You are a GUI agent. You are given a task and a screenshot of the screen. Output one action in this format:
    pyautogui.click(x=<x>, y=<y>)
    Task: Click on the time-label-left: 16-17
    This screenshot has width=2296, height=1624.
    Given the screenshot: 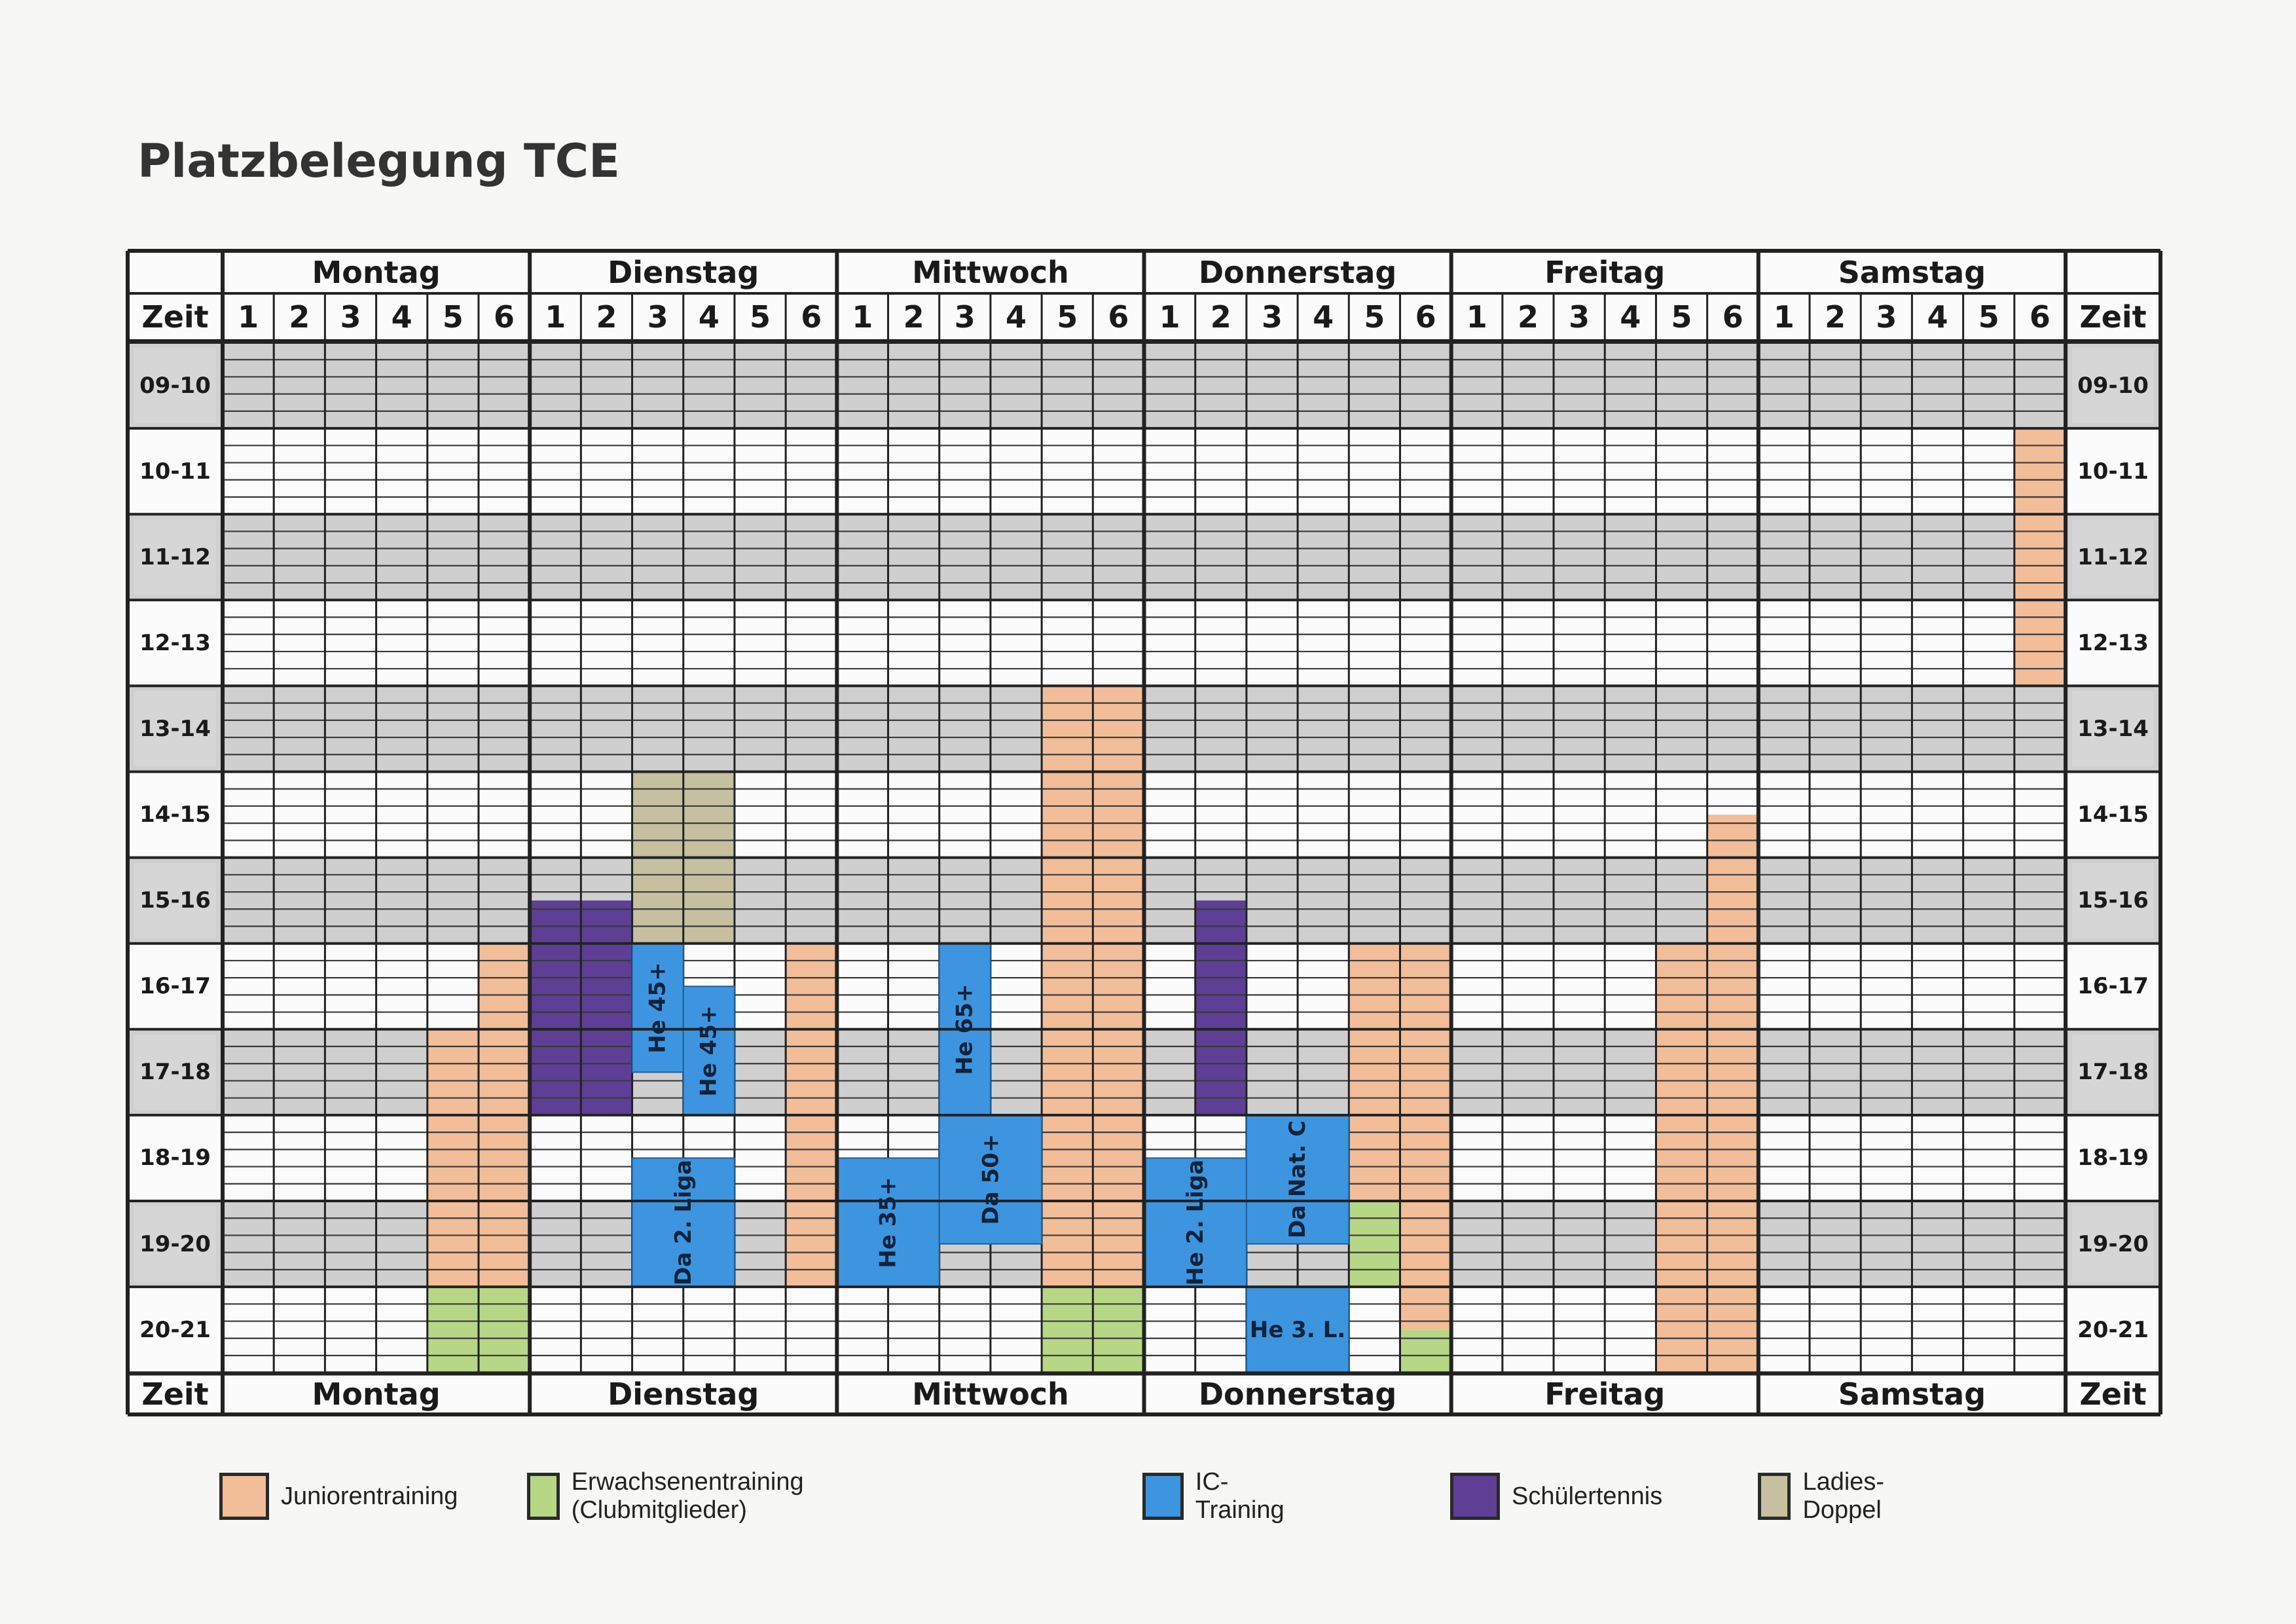 What is the action you would take?
    pyautogui.click(x=175, y=986)
    